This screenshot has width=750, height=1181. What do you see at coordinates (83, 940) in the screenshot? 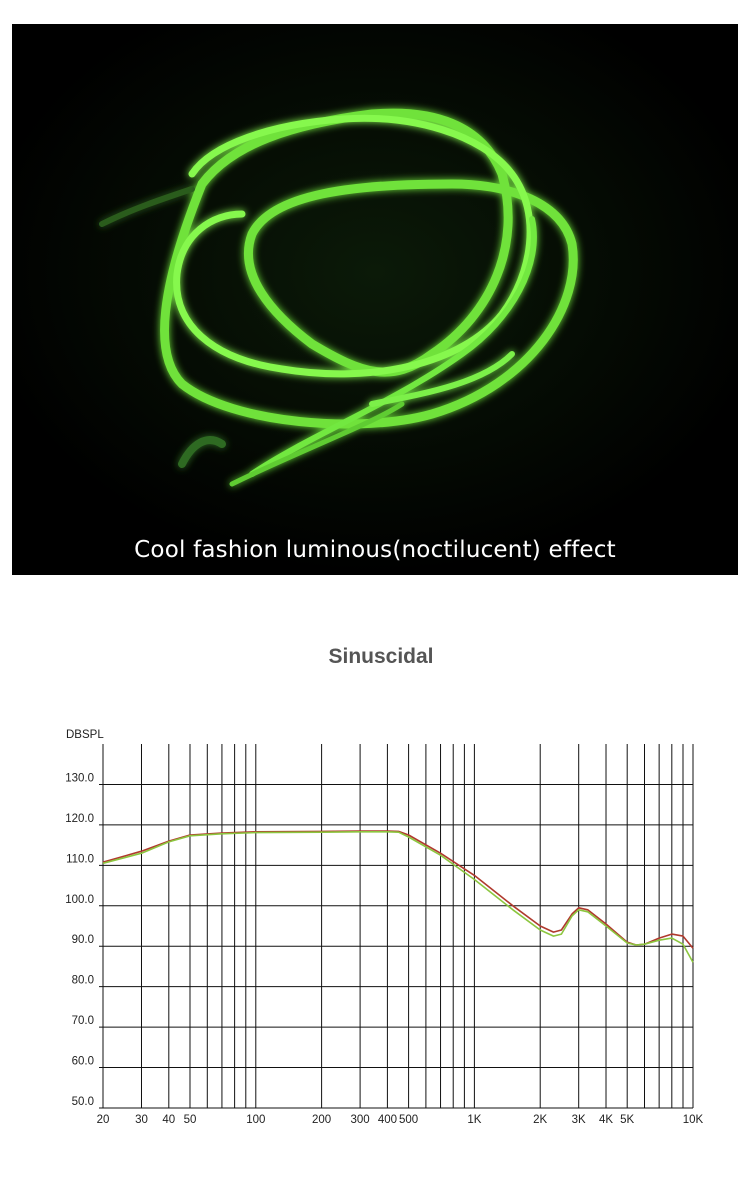
I see `y-tick-label: 90.0` at bounding box center [83, 940].